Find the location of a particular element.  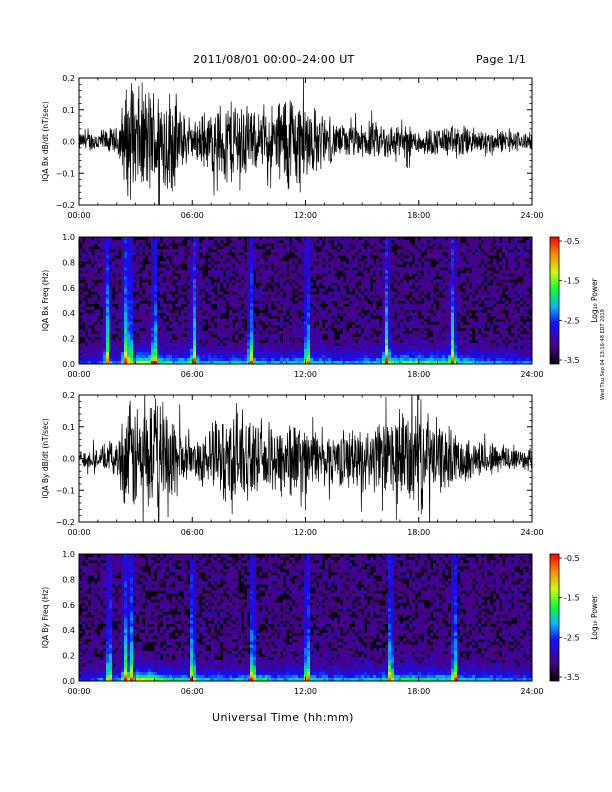

page-indicator: Page 1/1 is located at coordinates (501, 59).